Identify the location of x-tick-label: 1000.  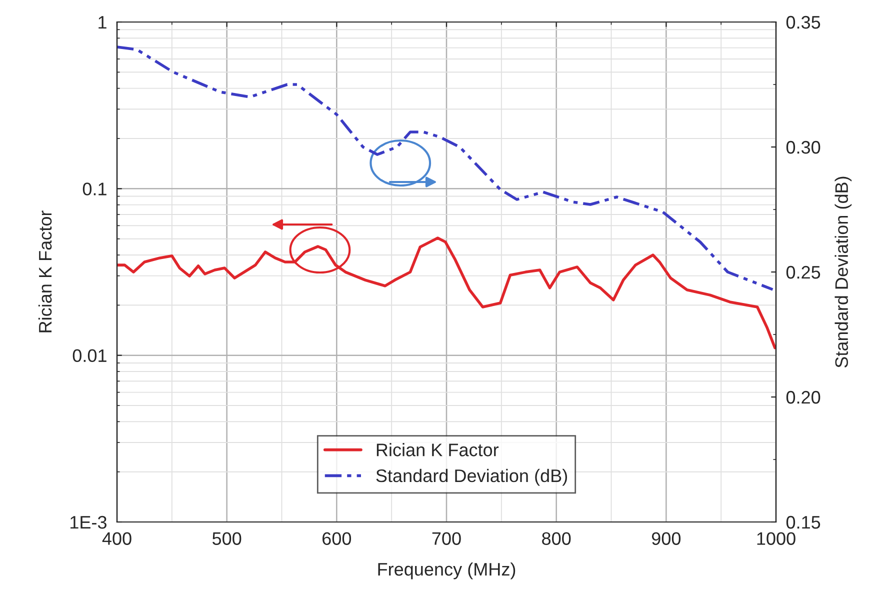
(776, 538).